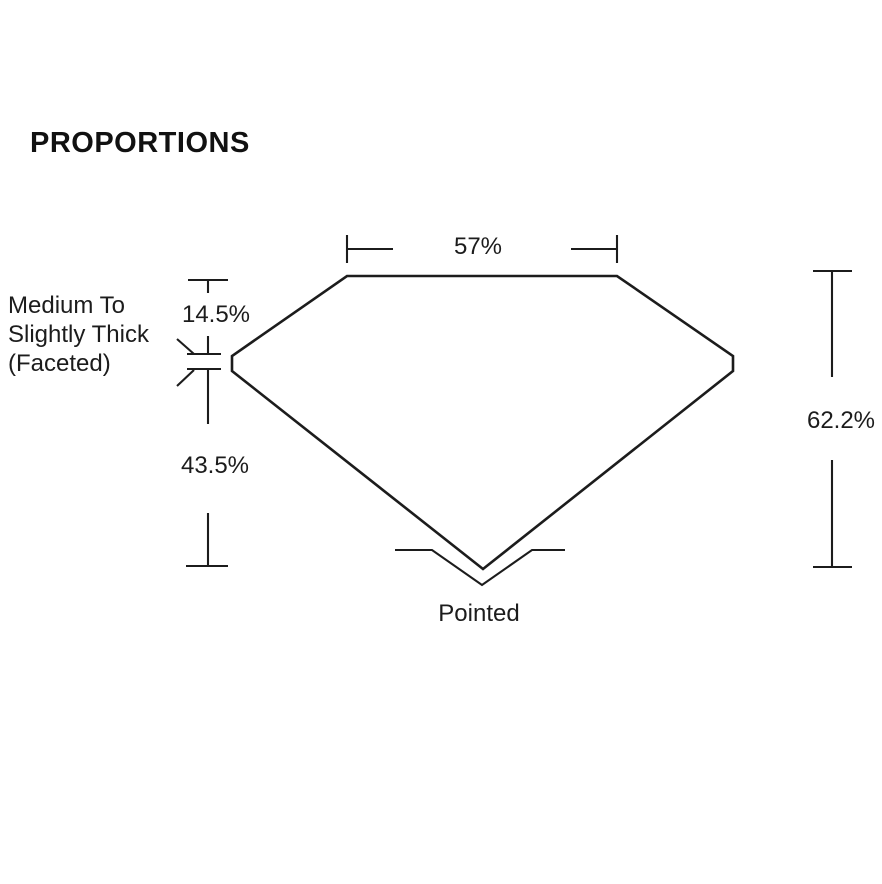 The width and height of the screenshot is (882, 884). I want to click on table-width-value: 57%, so click(478, 246).